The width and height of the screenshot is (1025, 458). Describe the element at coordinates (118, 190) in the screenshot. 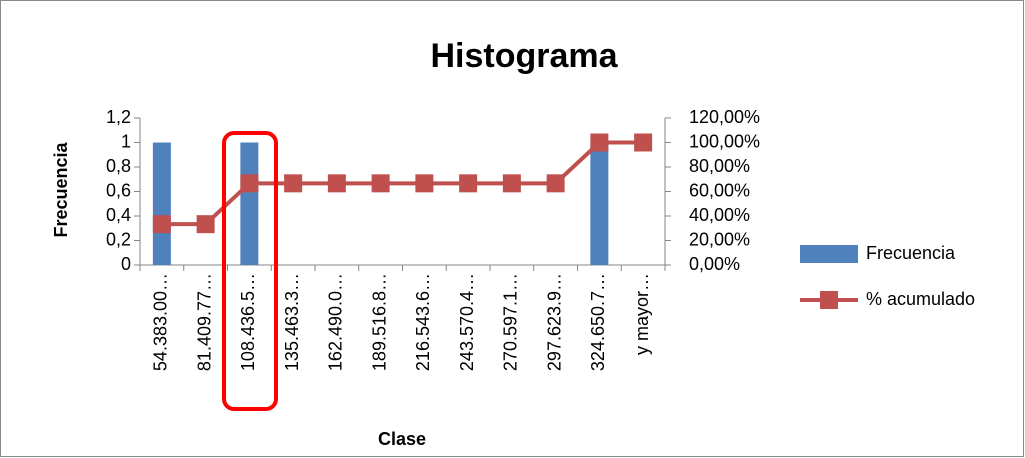

I see `y-tick-label: 0,6` at that location.